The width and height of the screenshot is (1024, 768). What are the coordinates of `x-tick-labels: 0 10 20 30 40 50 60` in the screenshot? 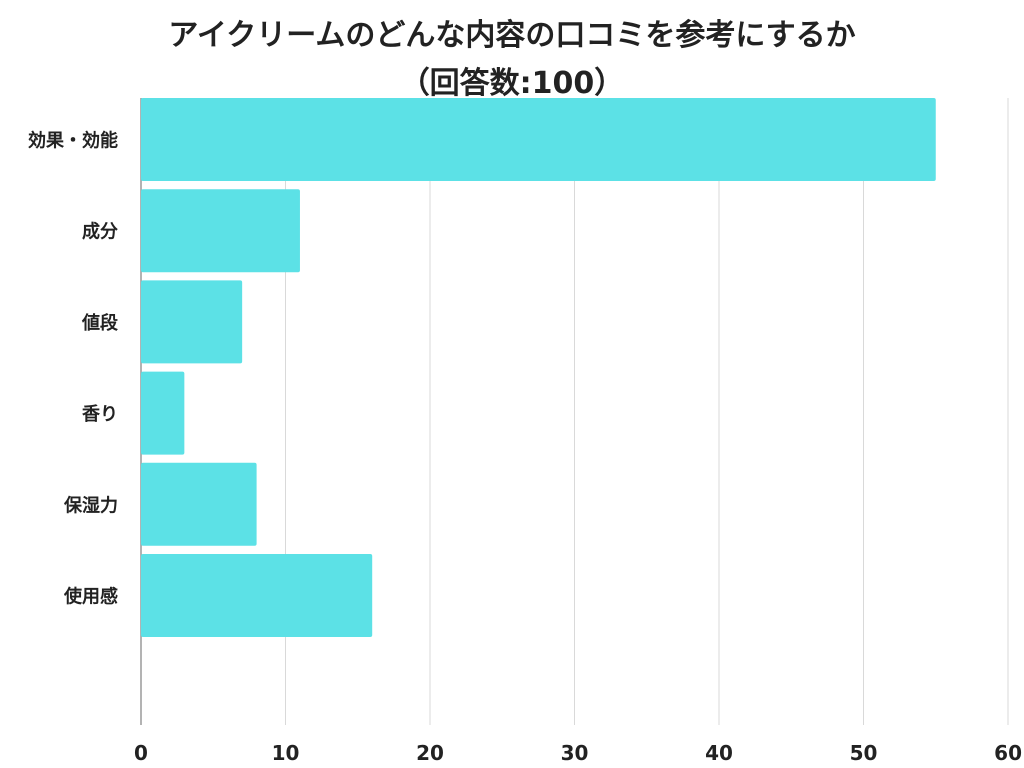 It's located at (578, 753).